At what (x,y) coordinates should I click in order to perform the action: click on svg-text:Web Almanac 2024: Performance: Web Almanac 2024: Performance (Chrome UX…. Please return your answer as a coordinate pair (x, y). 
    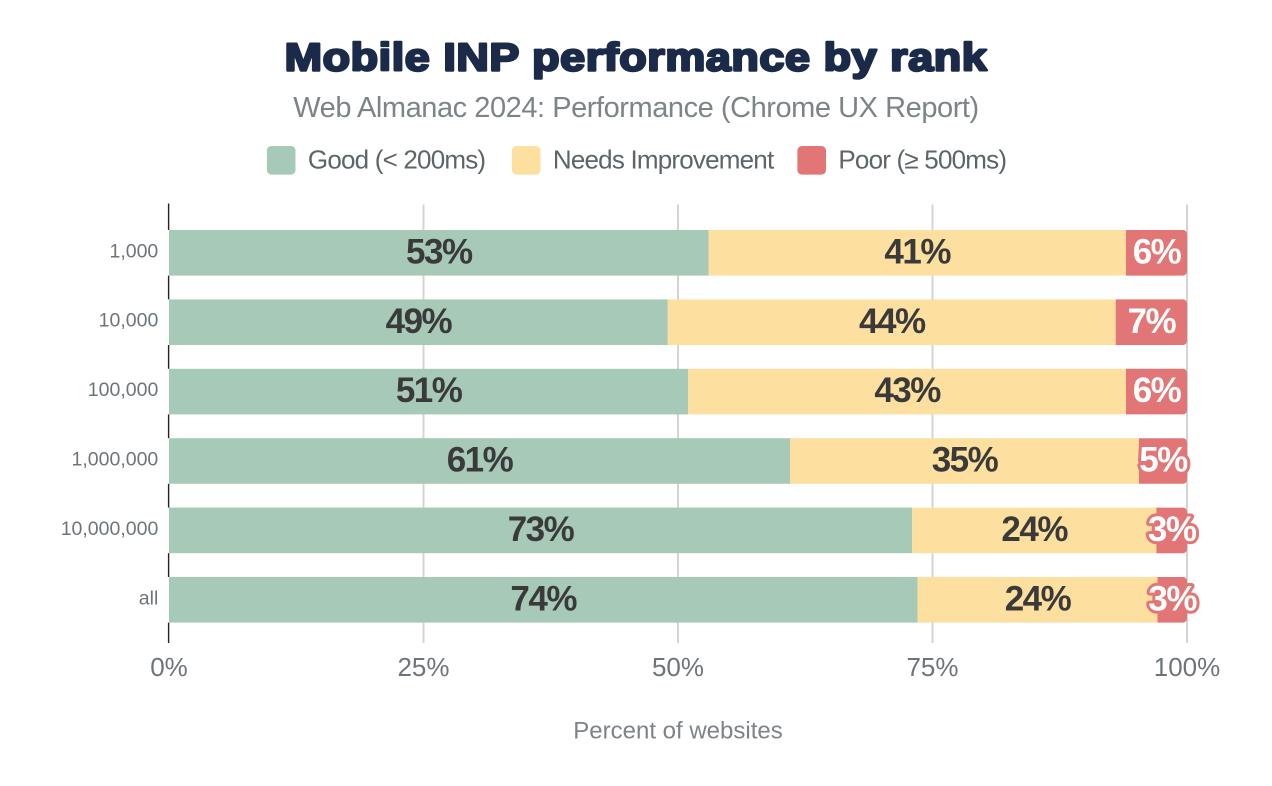
    Looking at the image, I should click on (635, 108).